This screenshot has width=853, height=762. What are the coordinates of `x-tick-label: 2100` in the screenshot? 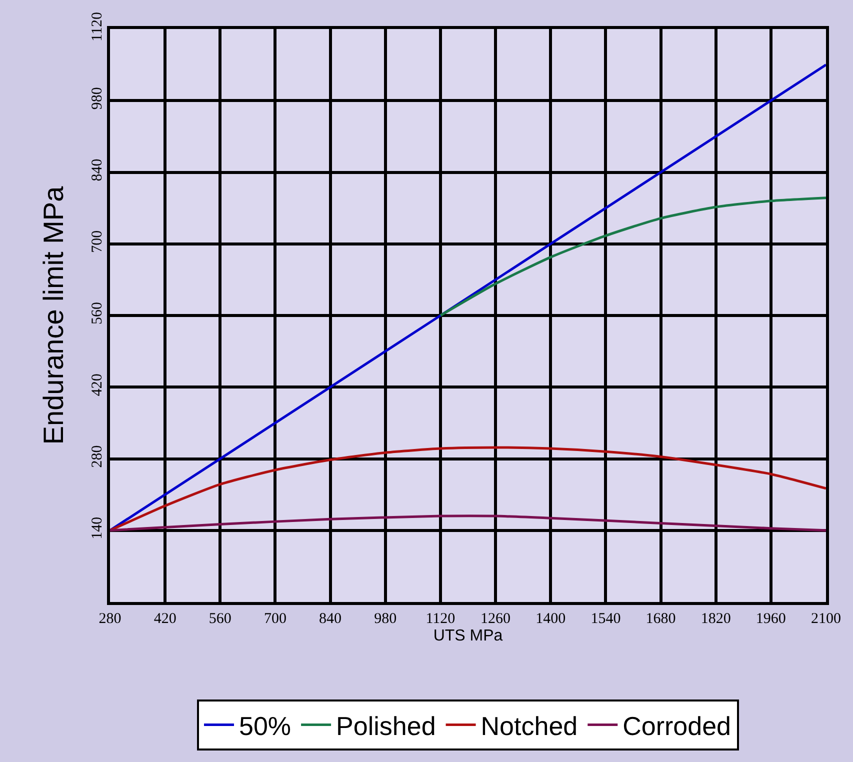 It's located at (826, 618).